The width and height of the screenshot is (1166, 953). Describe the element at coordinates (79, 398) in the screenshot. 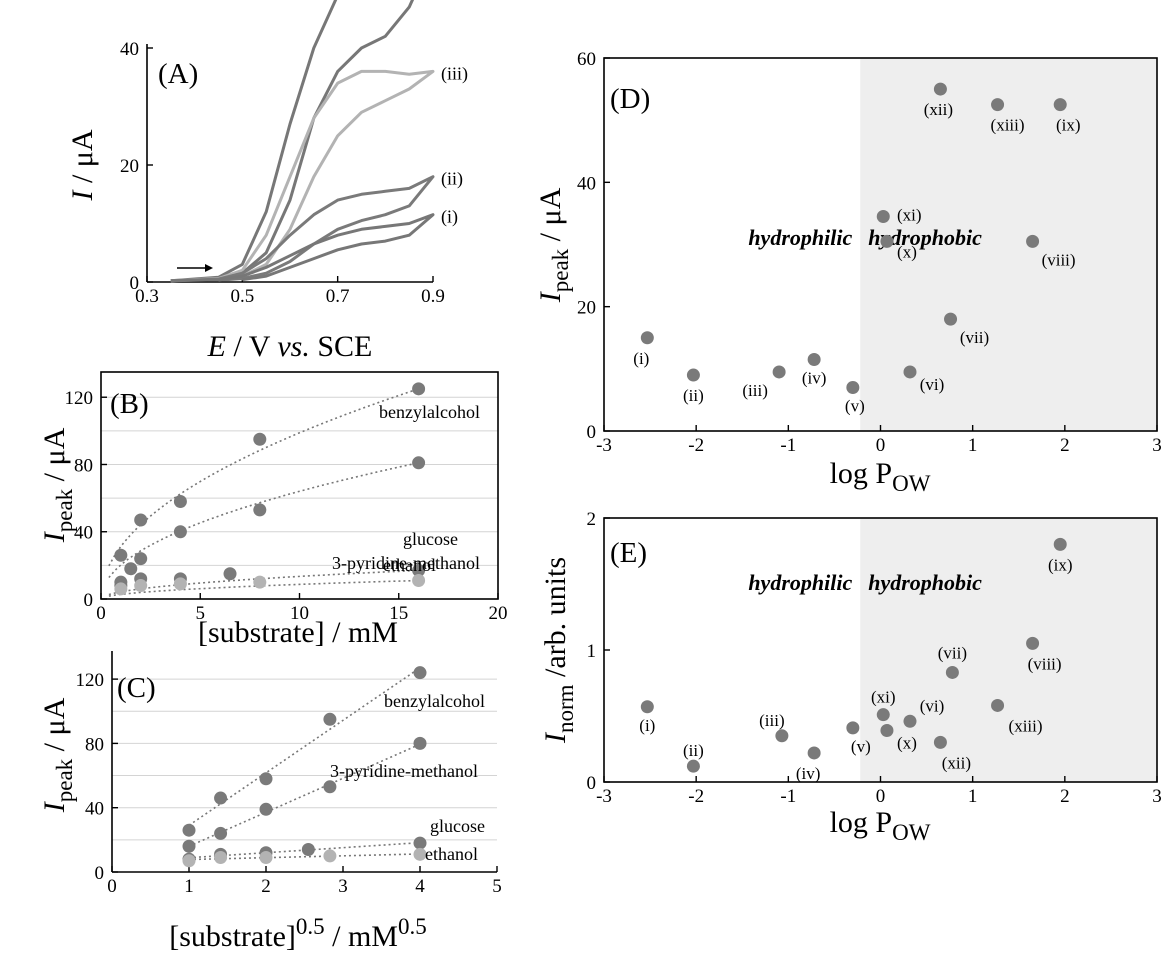

I see `y-tick-label: 120` at that location.